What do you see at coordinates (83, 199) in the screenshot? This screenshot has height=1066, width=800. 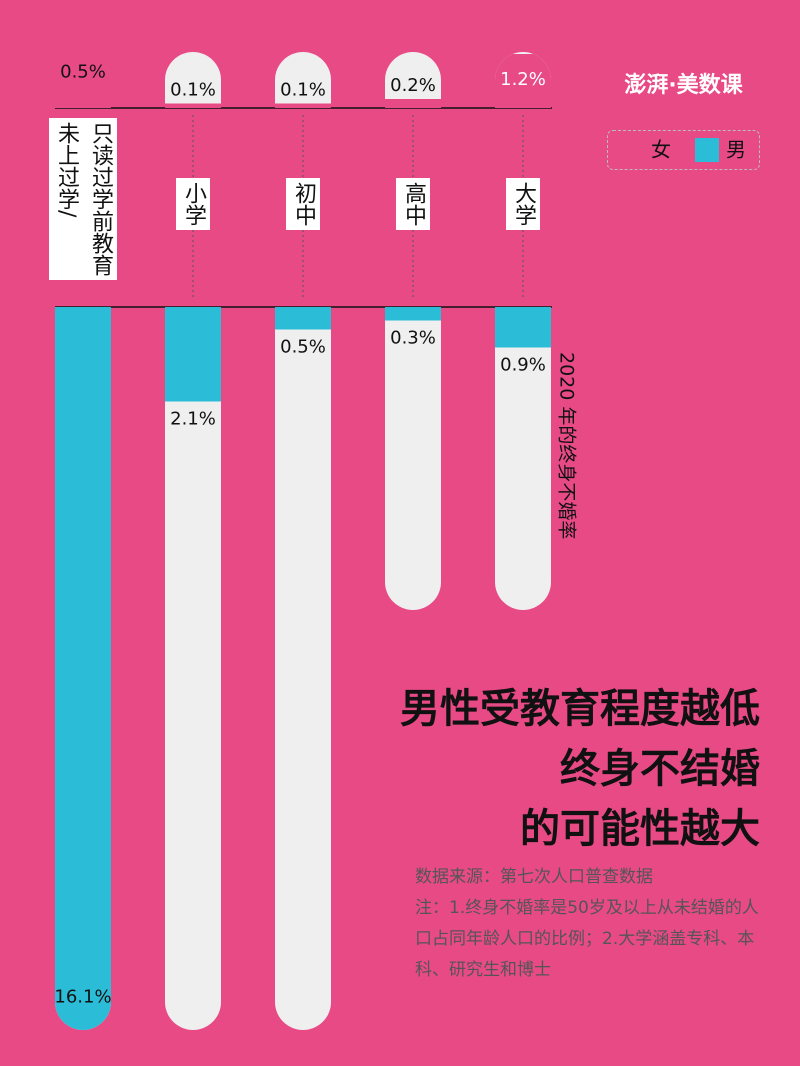 I see `category-label: 未上过学/ 只读过学前教育` at bounding box center [83, 199].